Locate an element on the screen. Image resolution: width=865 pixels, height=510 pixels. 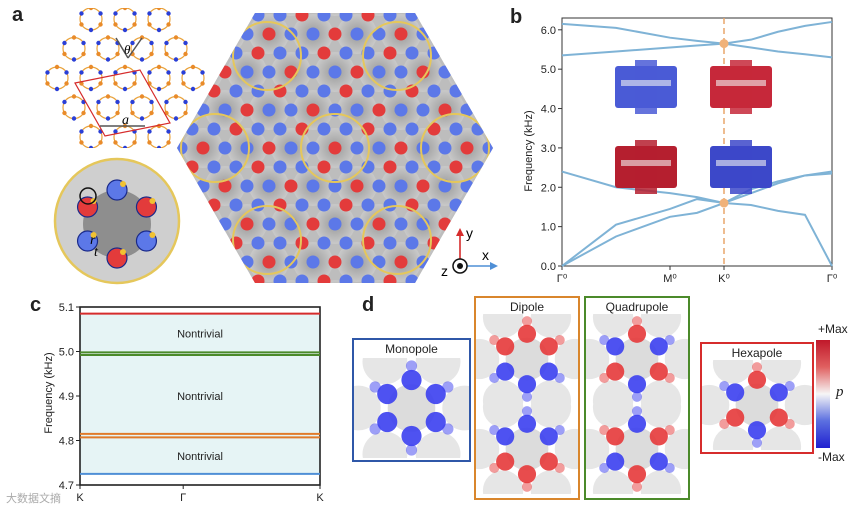
c-ytick: 4.9 is located at coordinates (66, 397).